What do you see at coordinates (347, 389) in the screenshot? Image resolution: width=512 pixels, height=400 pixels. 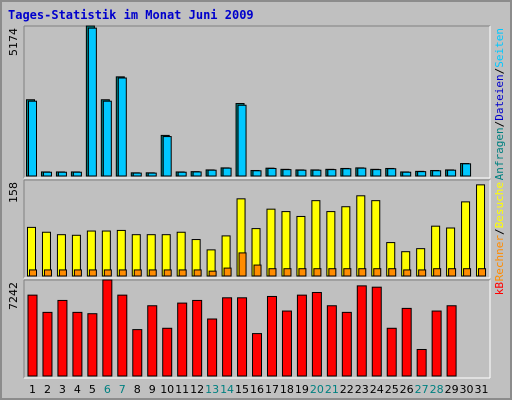 I see `x-tick-label: 22` at bounding box center [347, 389].